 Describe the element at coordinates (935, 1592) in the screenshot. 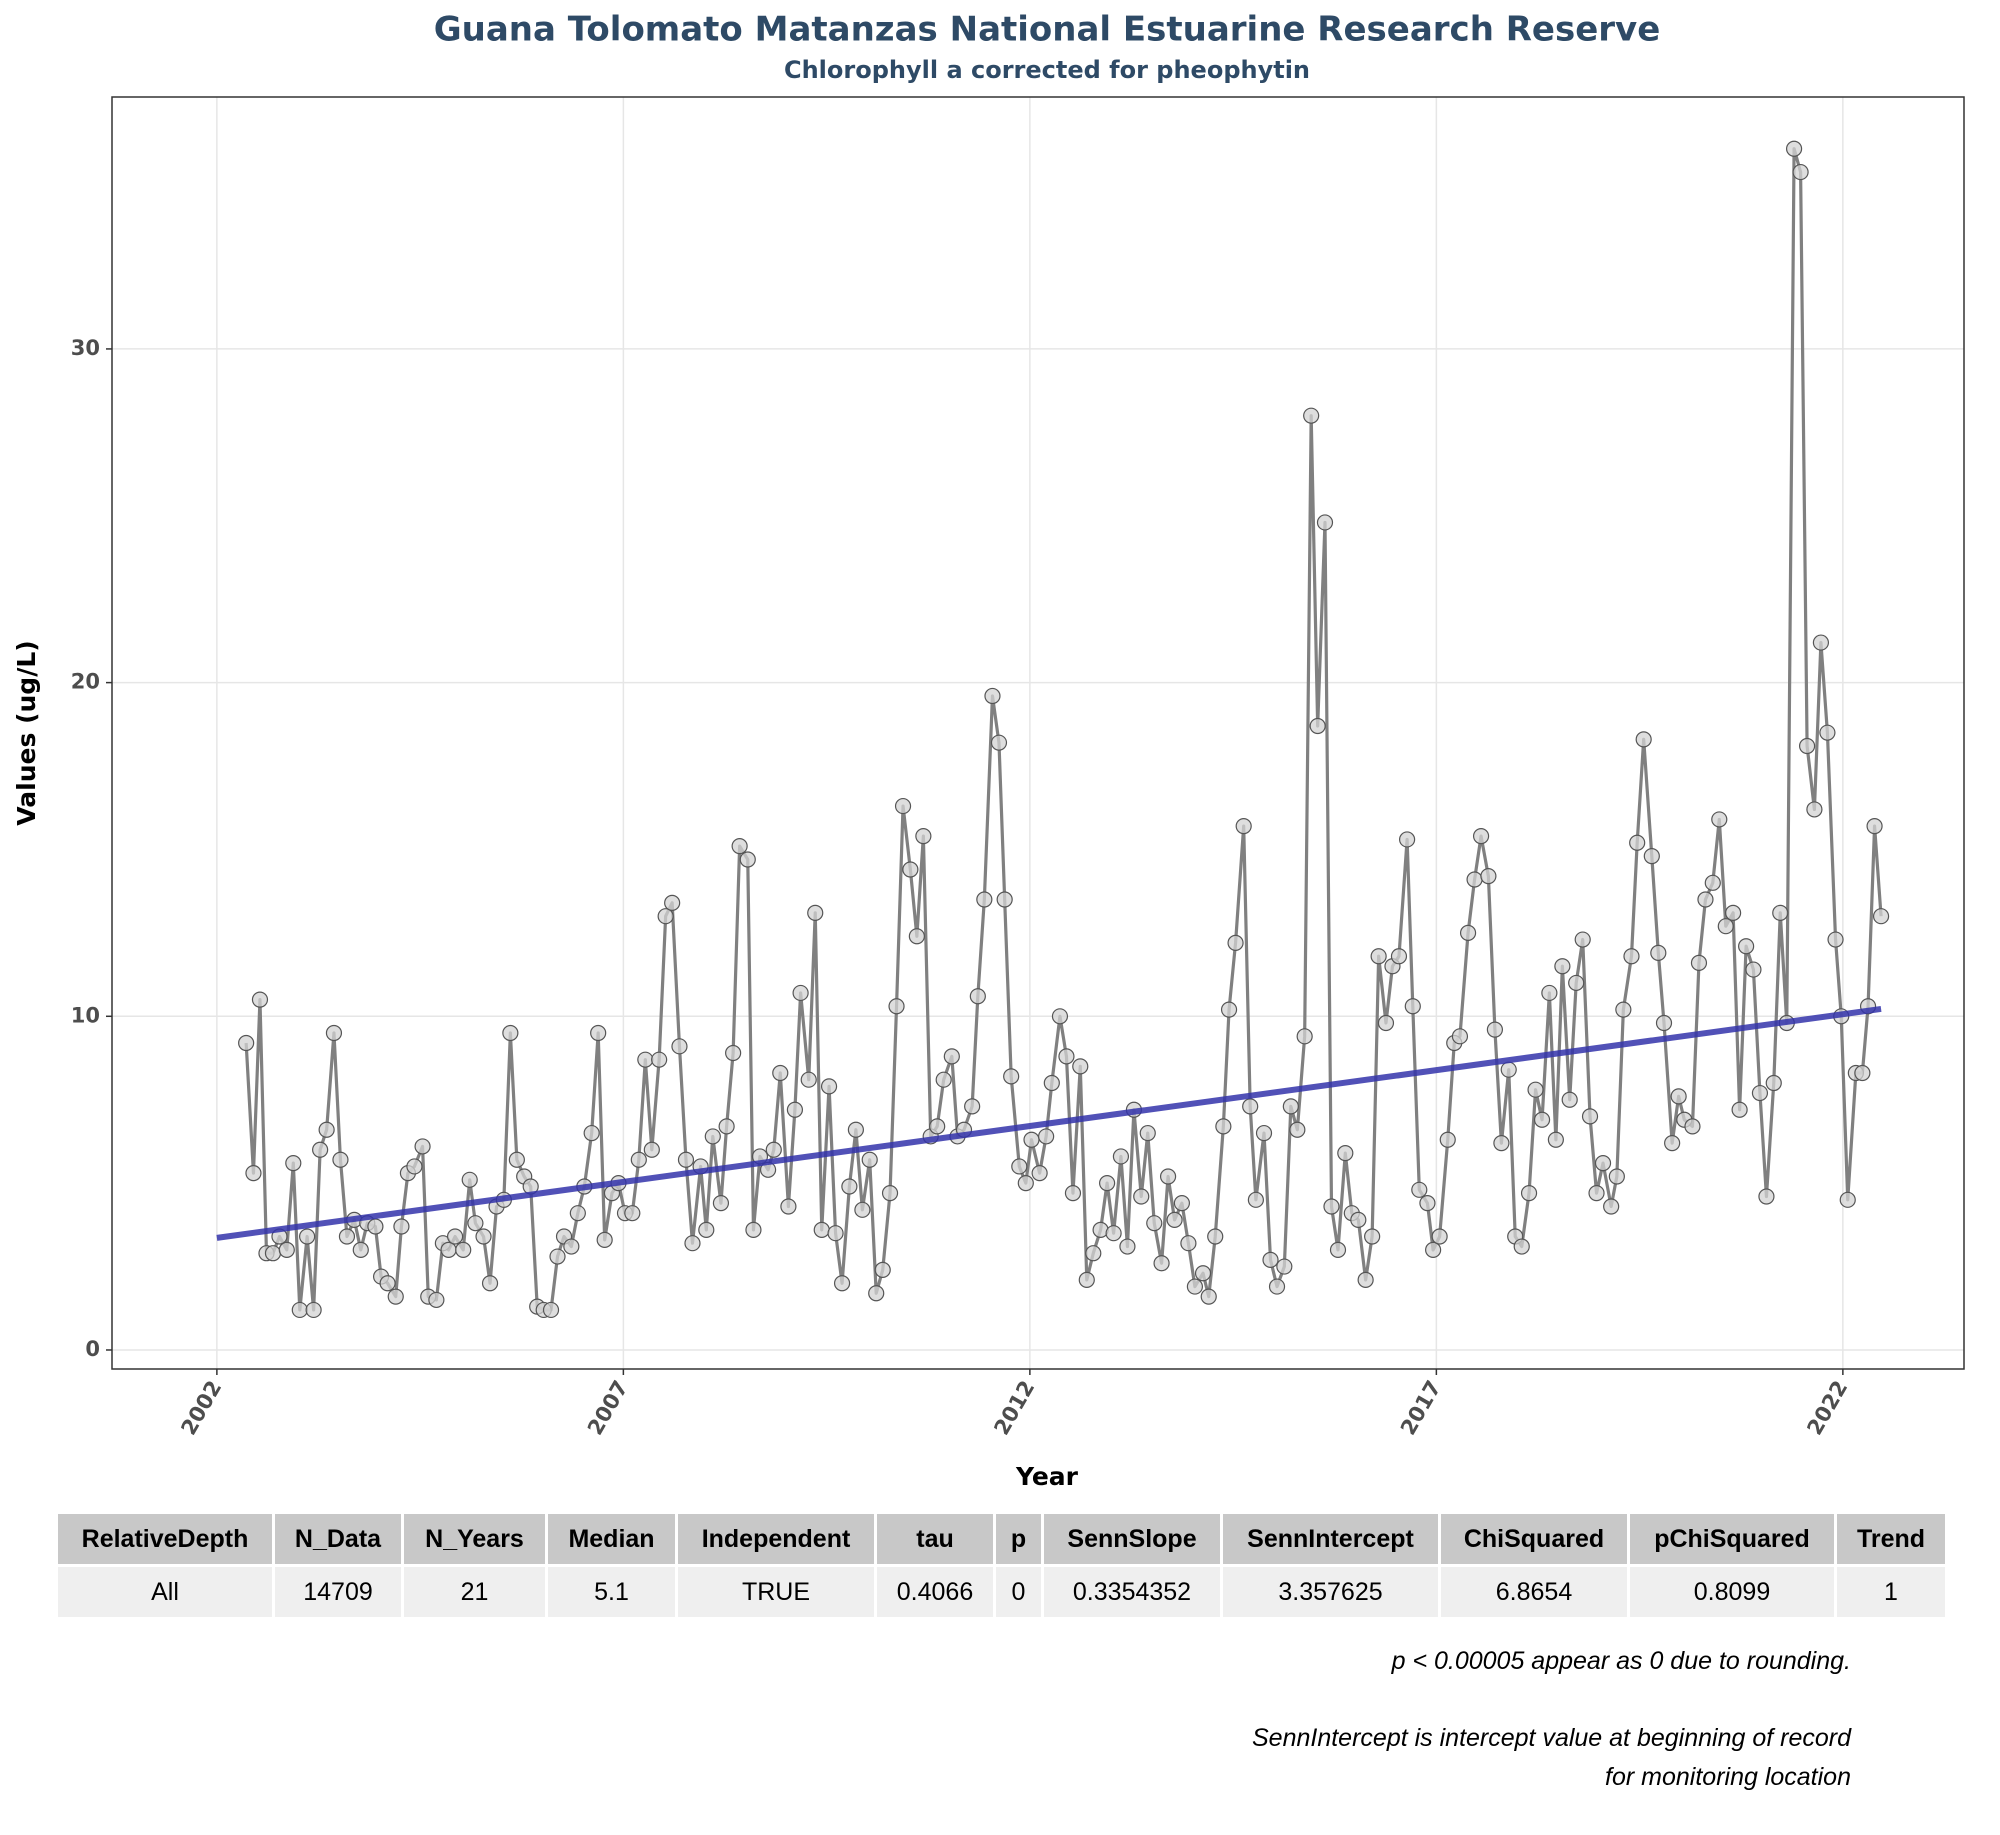

I see `table-cell: 0.4066` at that location.